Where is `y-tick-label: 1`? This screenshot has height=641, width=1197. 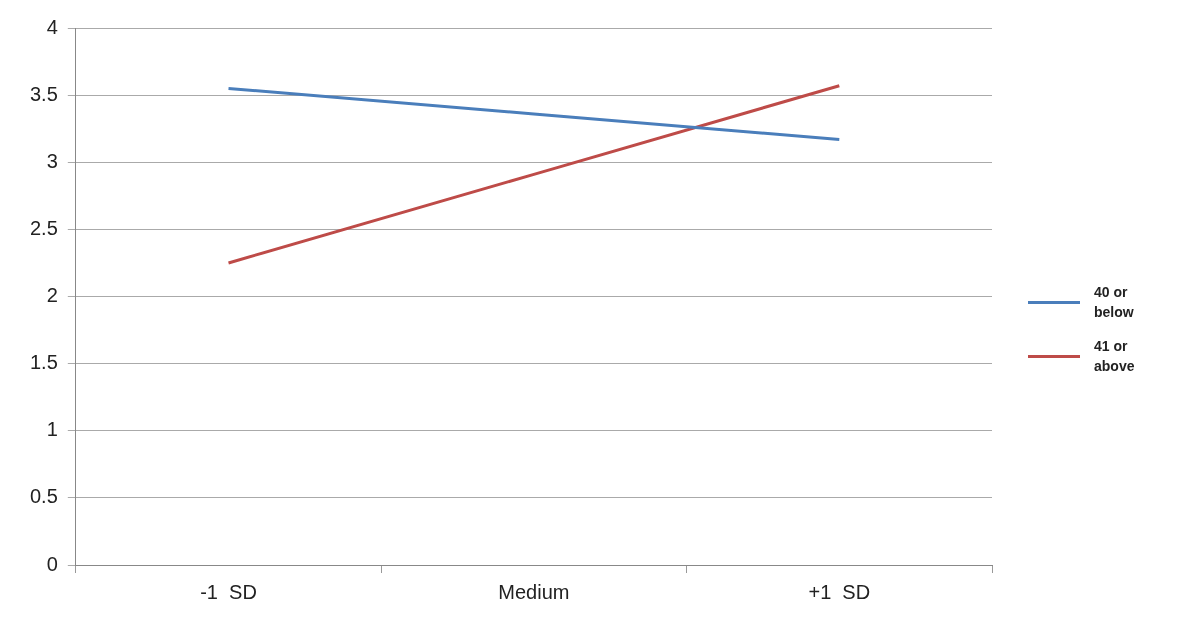
y-tick-label: 1 is located at coordinates (52, 429).